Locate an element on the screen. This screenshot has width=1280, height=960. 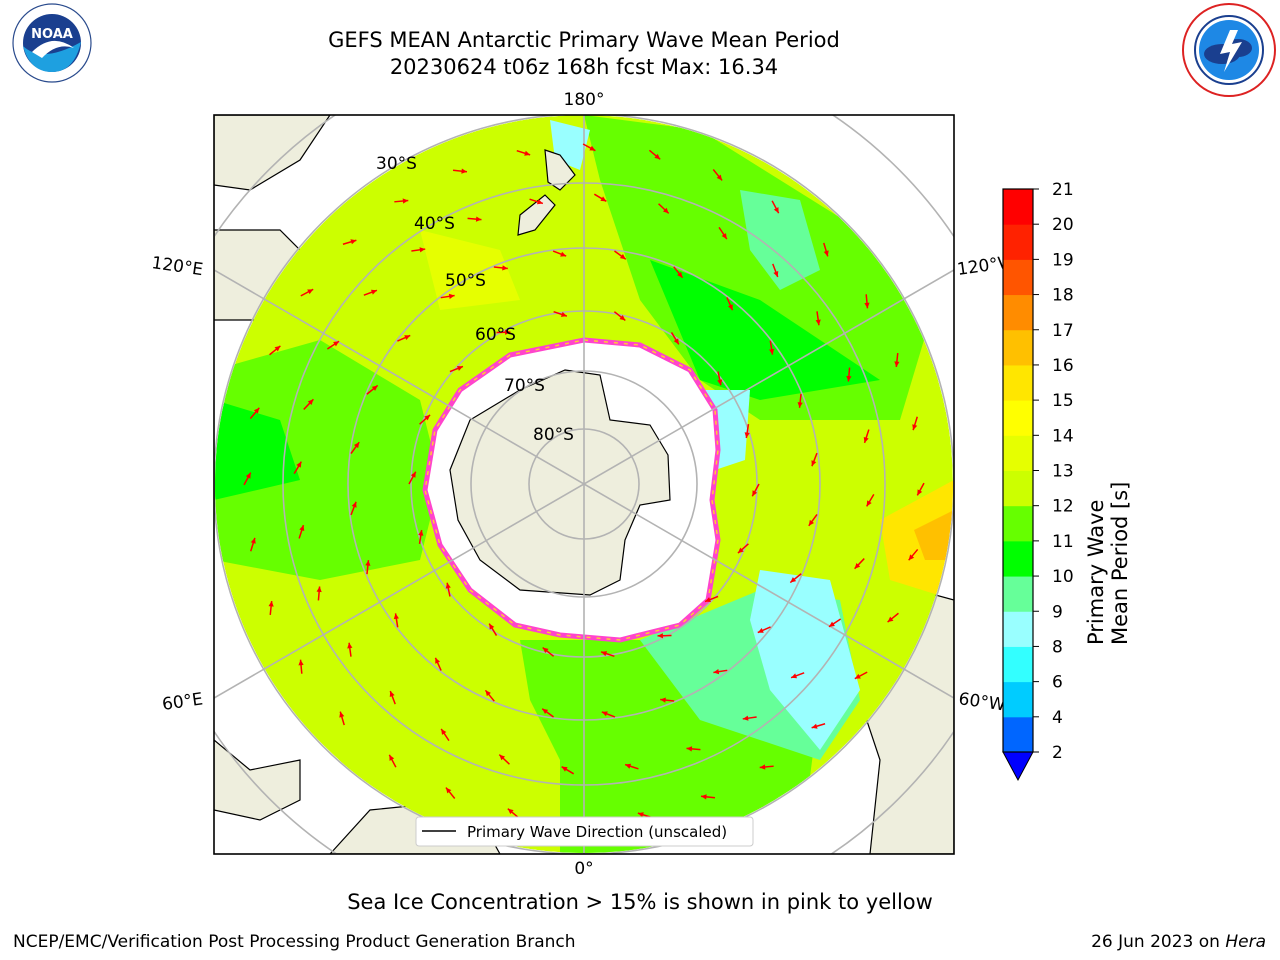
colorbar-tick-label: 4 is located at coordinates (1057, 718).